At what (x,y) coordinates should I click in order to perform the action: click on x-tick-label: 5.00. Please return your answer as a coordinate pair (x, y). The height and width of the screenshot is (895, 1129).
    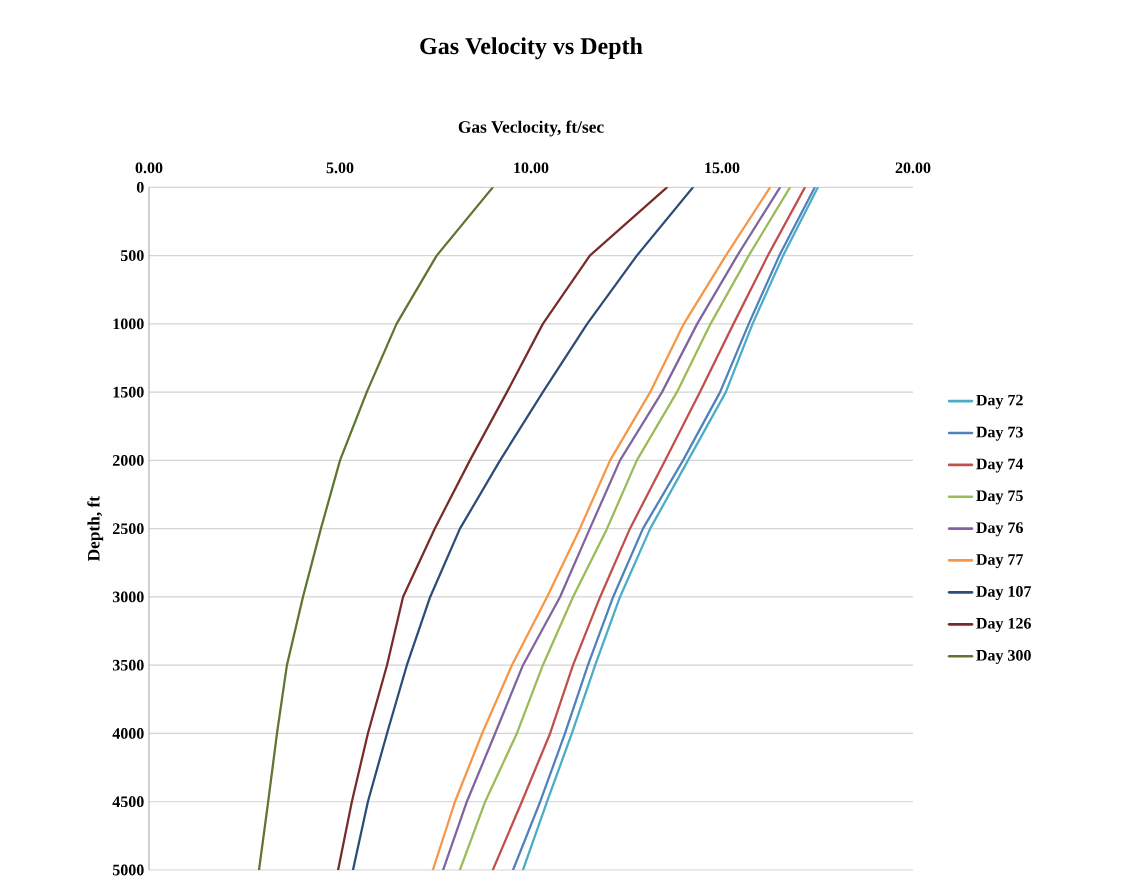
    Looking at the image, I should click on (340, 168).